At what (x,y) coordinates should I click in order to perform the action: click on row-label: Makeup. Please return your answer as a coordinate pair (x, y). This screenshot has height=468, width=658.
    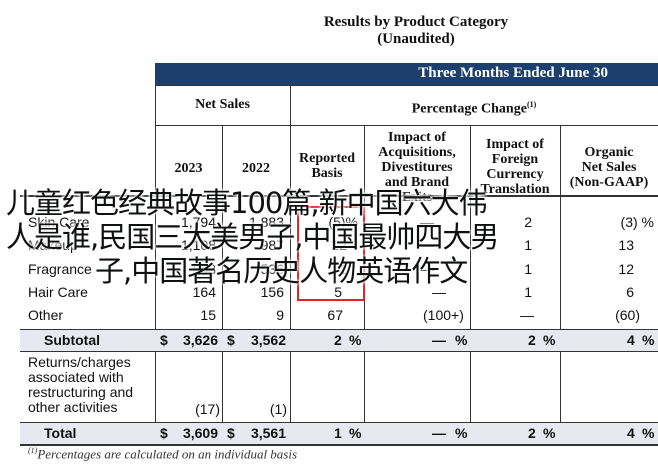
    Looking at the image, I should click on (53, 245).